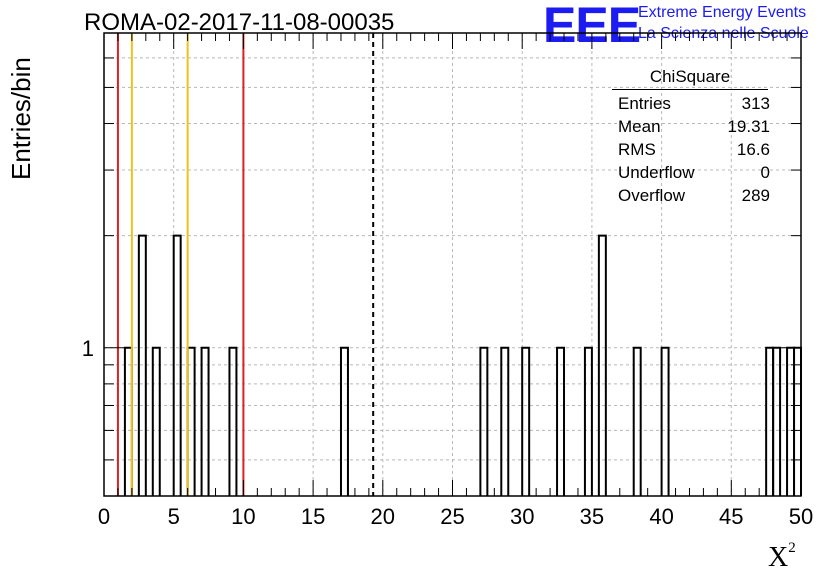  Describe the element at coordinates (174, 516) in the screenshot. I see `x-tick-label: 5` at that location.